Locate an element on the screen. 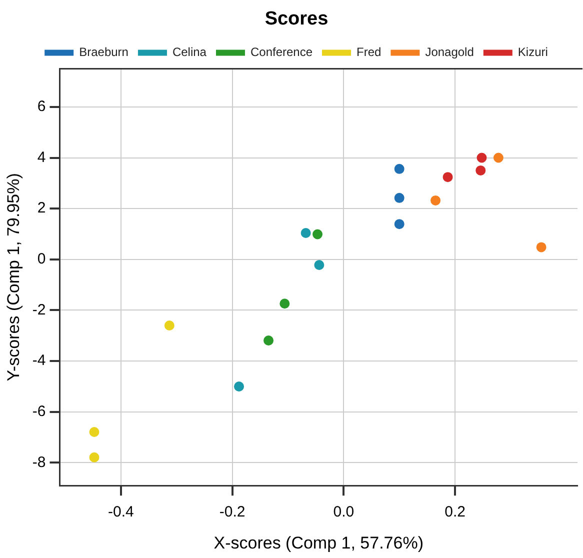 This screenshot has height=558, width=583. y-tick-label: -8 is located at coordinates (39, 462).